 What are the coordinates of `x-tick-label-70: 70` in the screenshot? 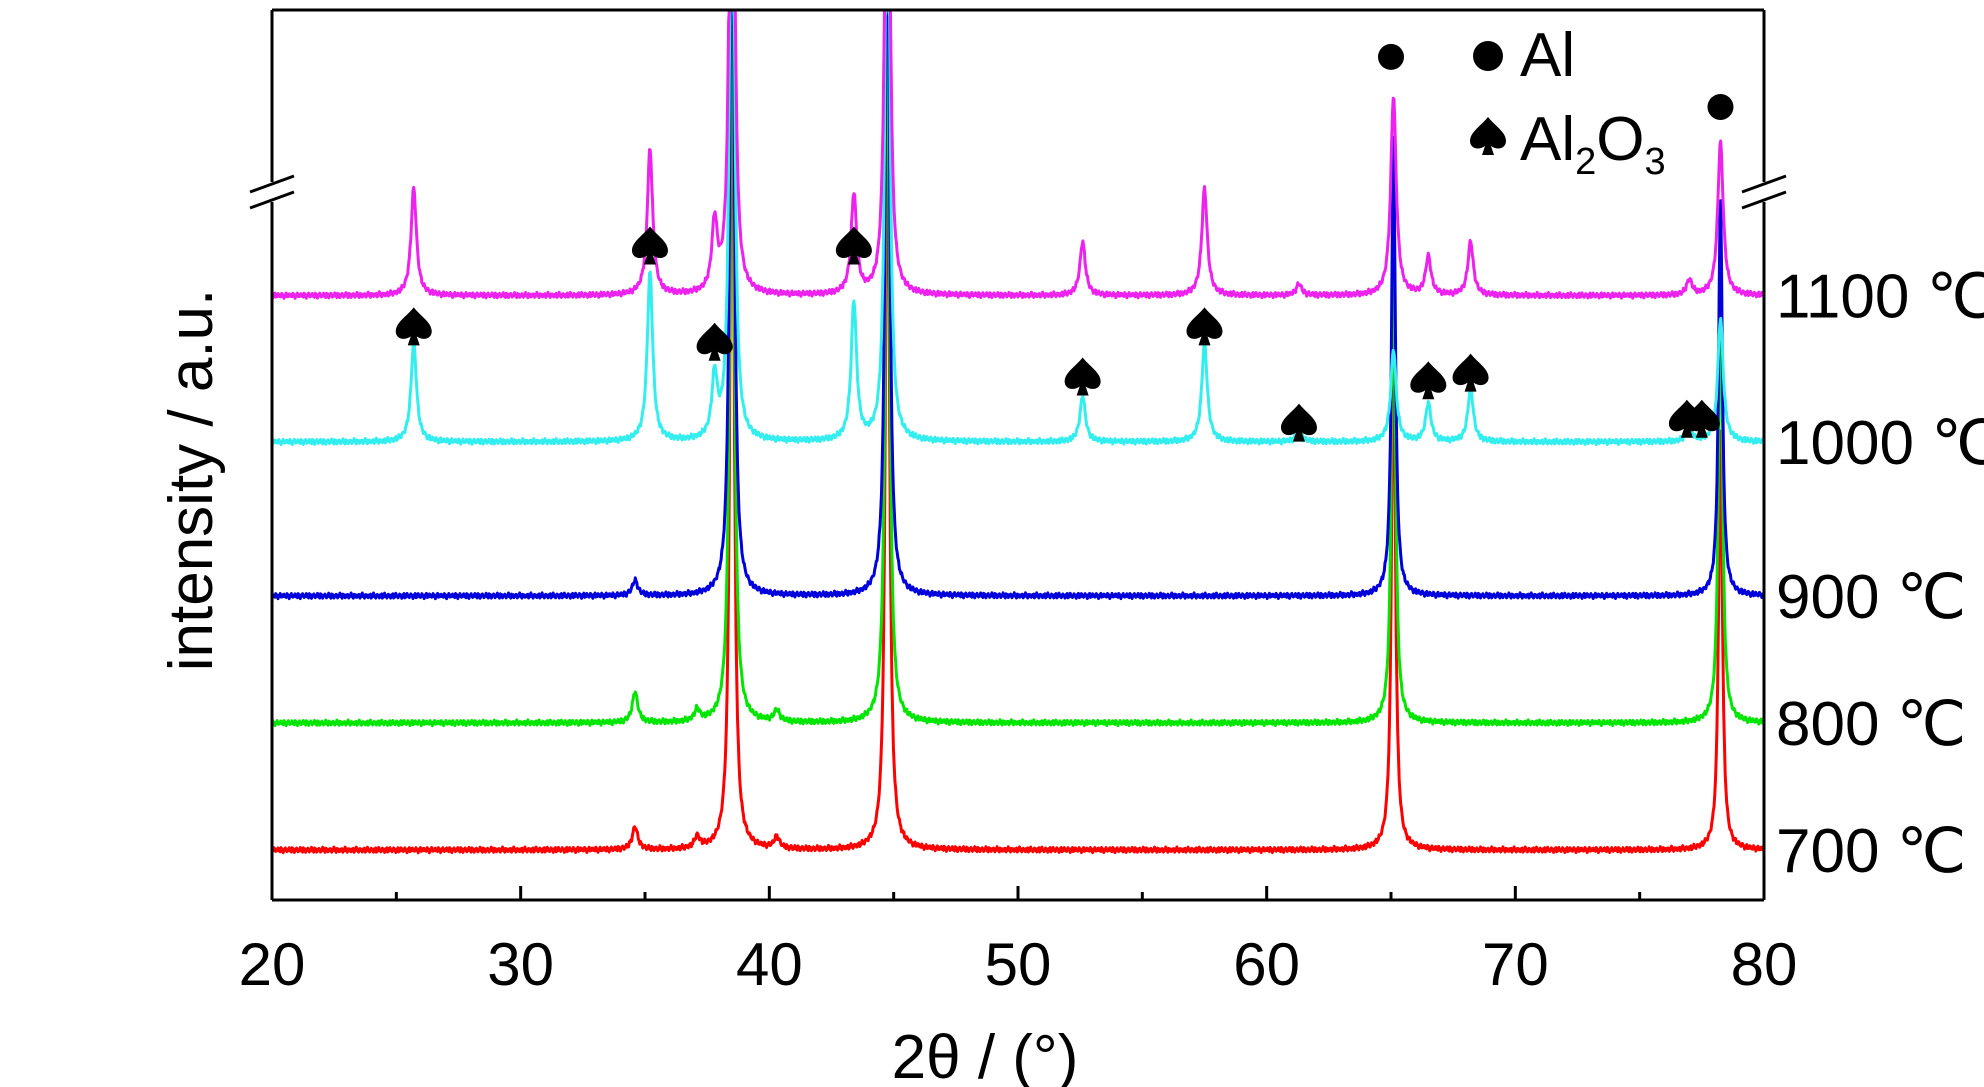 It's located at (1515, 964).